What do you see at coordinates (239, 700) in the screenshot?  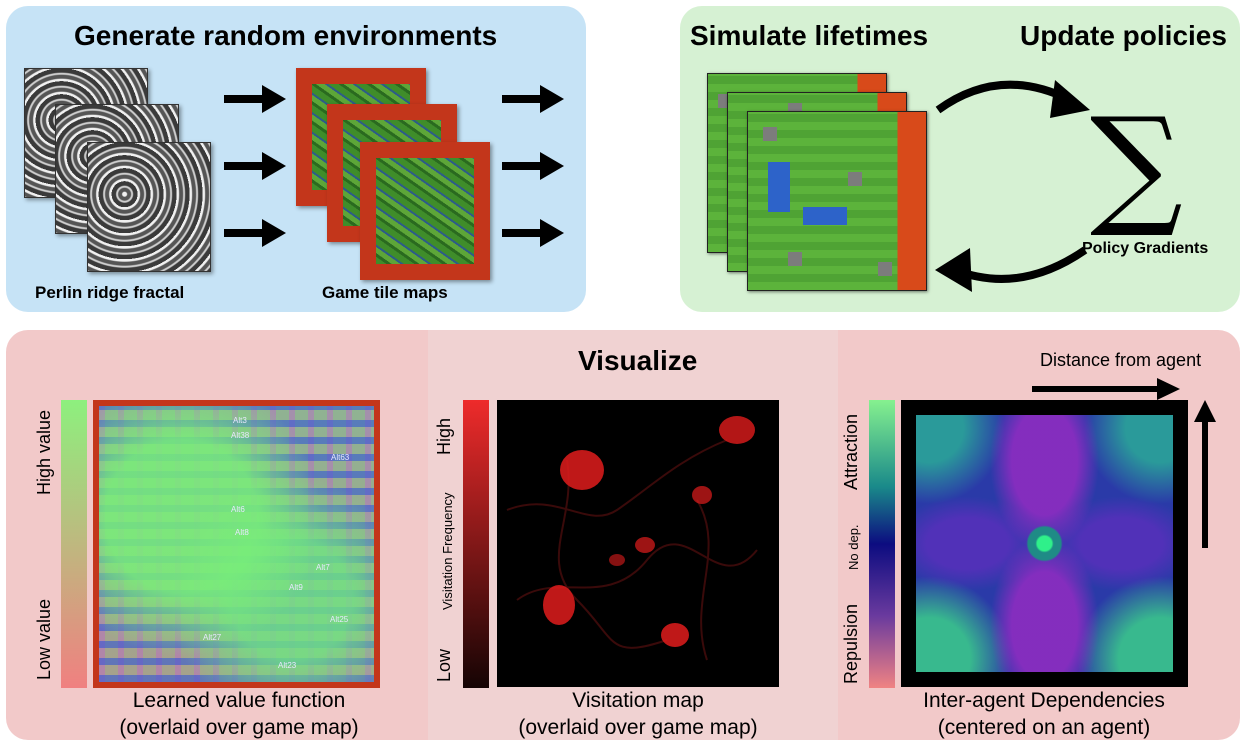 I see `value-caption-line1: Learned value function` at bounding box center [239, 700].